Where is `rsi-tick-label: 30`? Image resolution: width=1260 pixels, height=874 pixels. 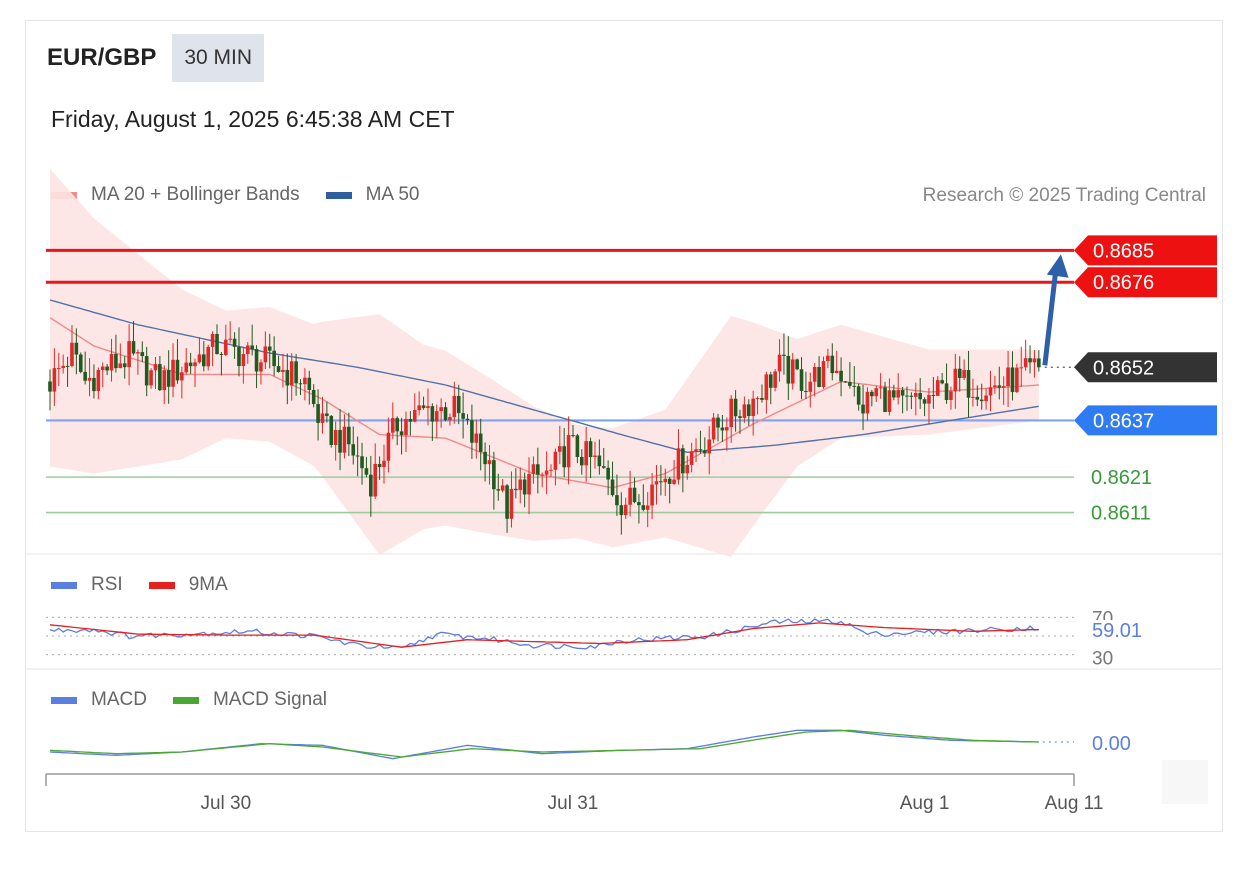
rsi-tick-label: 30 is located at coordinates (1102, 659).